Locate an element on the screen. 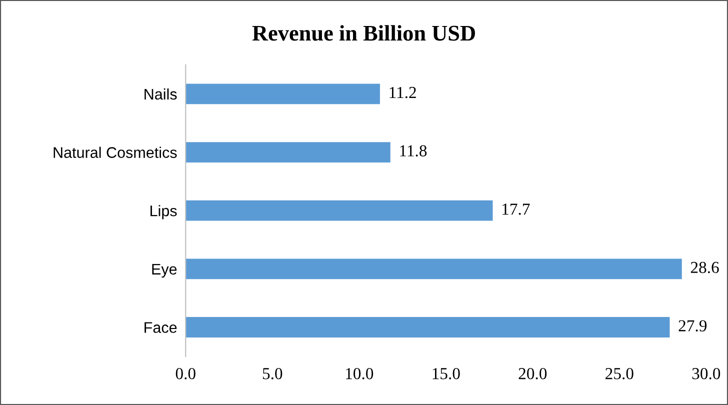 The image size is (728, 405). data-label: 17.7 is located at coordinates (516, 209).